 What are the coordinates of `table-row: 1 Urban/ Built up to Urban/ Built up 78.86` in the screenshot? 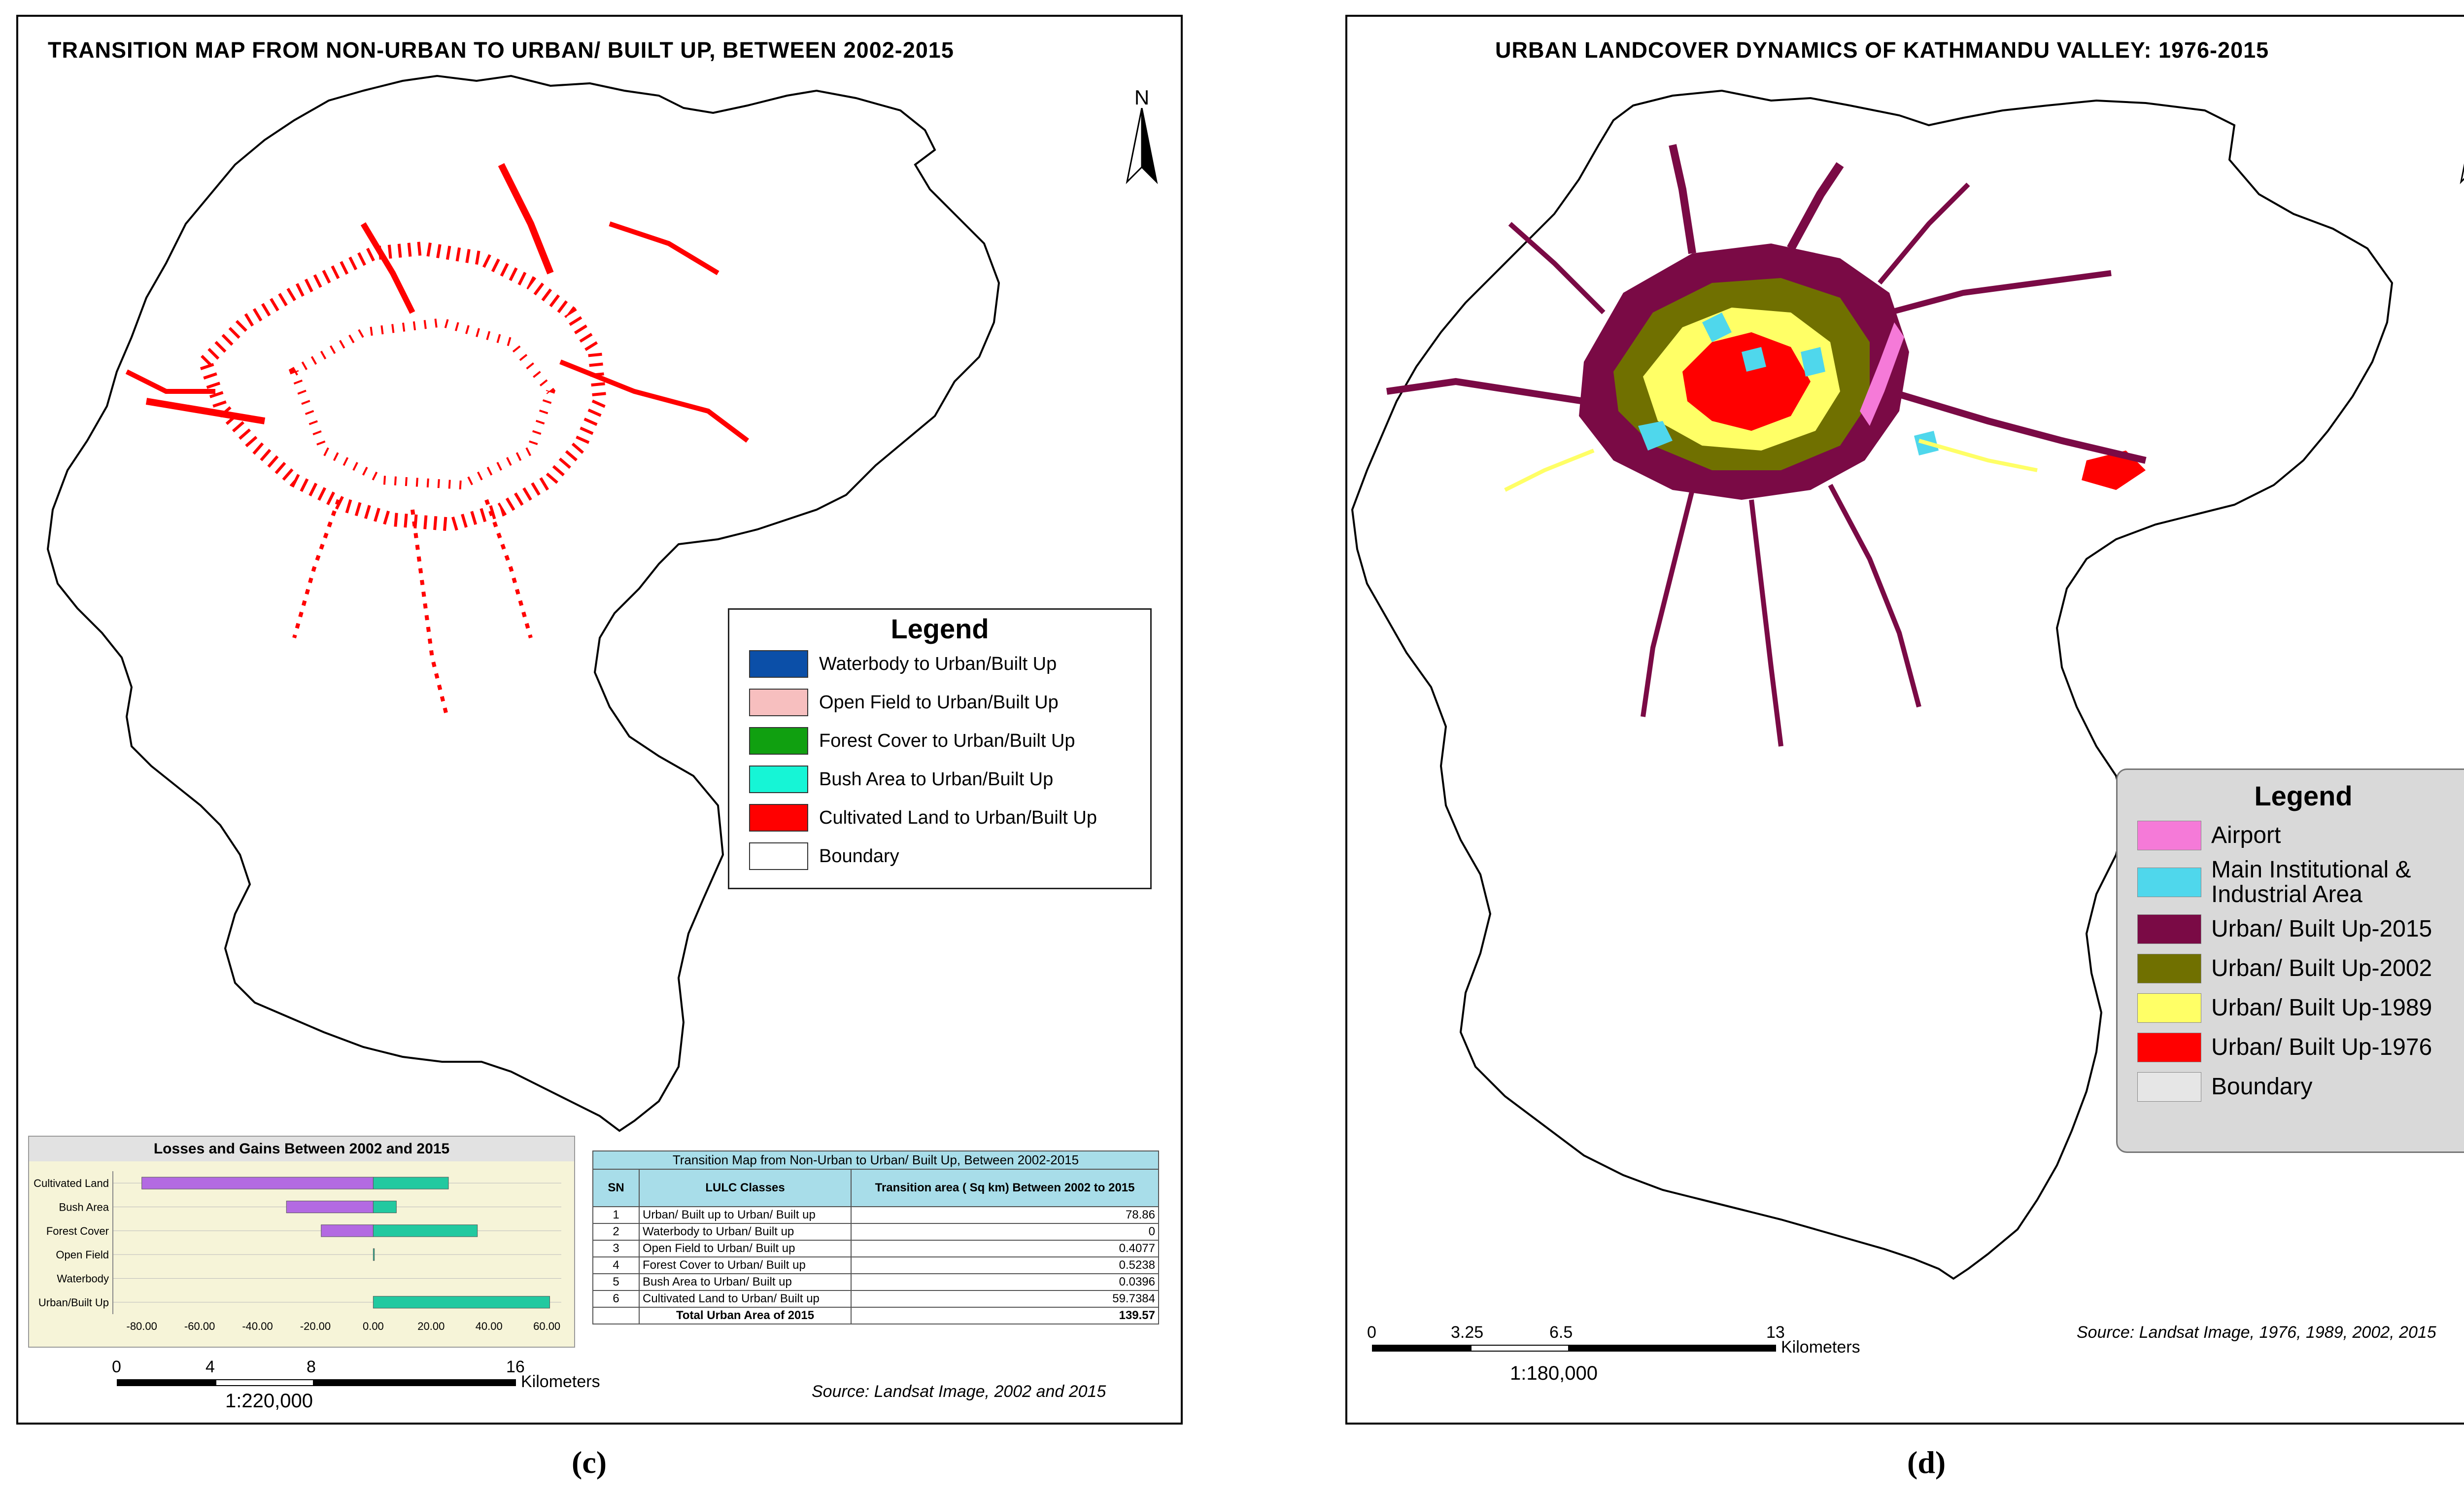 It's located at (875, 1215).